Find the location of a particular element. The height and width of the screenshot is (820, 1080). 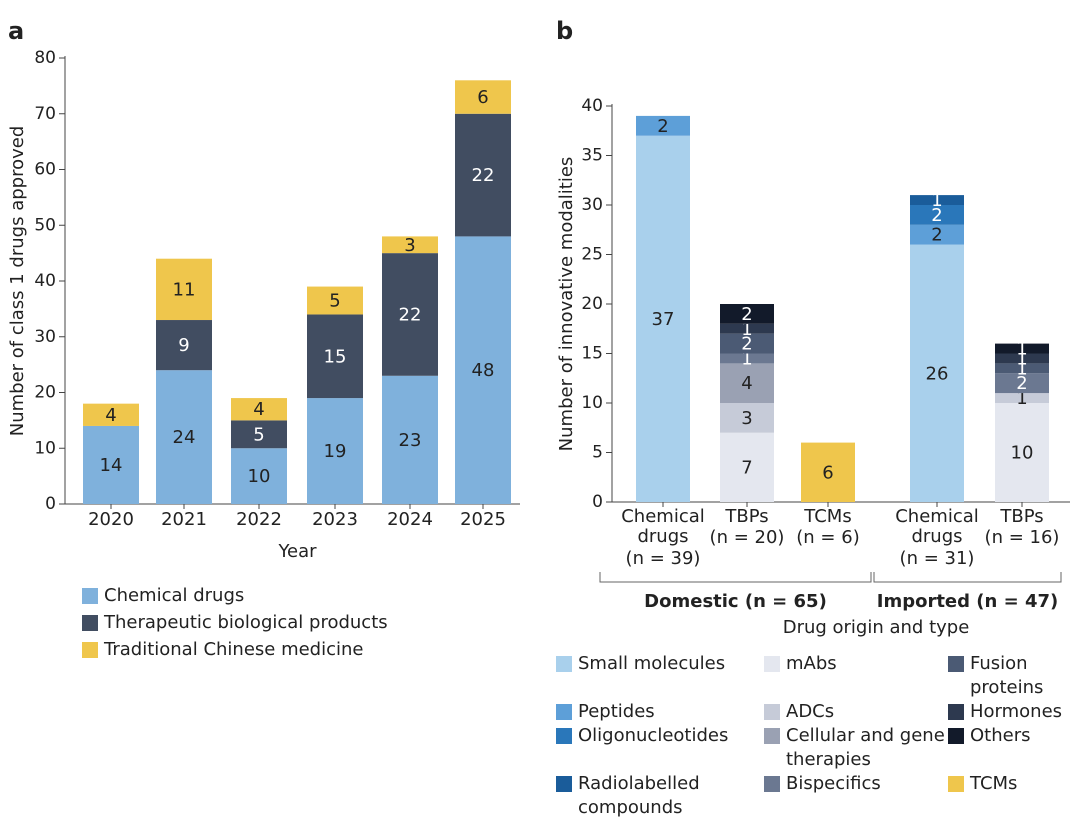

x-tick-label: 2025 is located at coordinates (483, 519).